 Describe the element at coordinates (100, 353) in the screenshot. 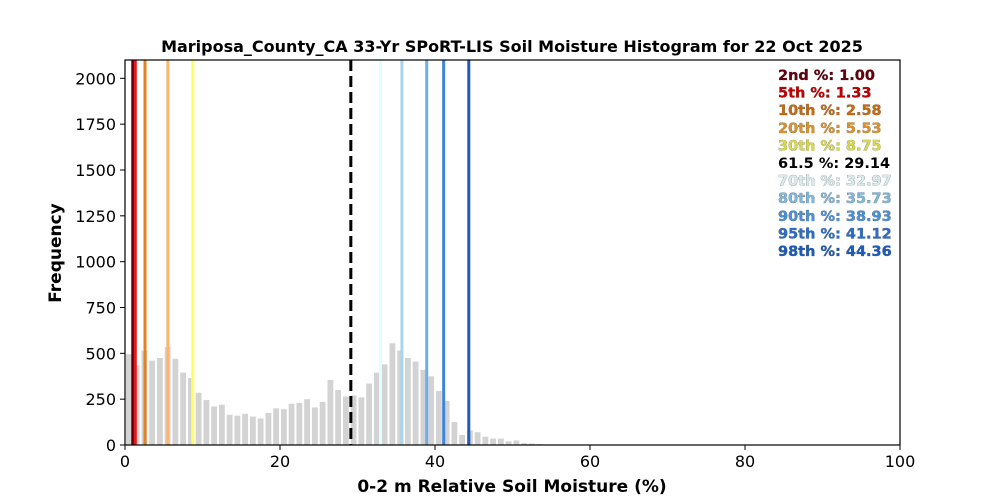

I see `y-tick-label: 500` at that location.